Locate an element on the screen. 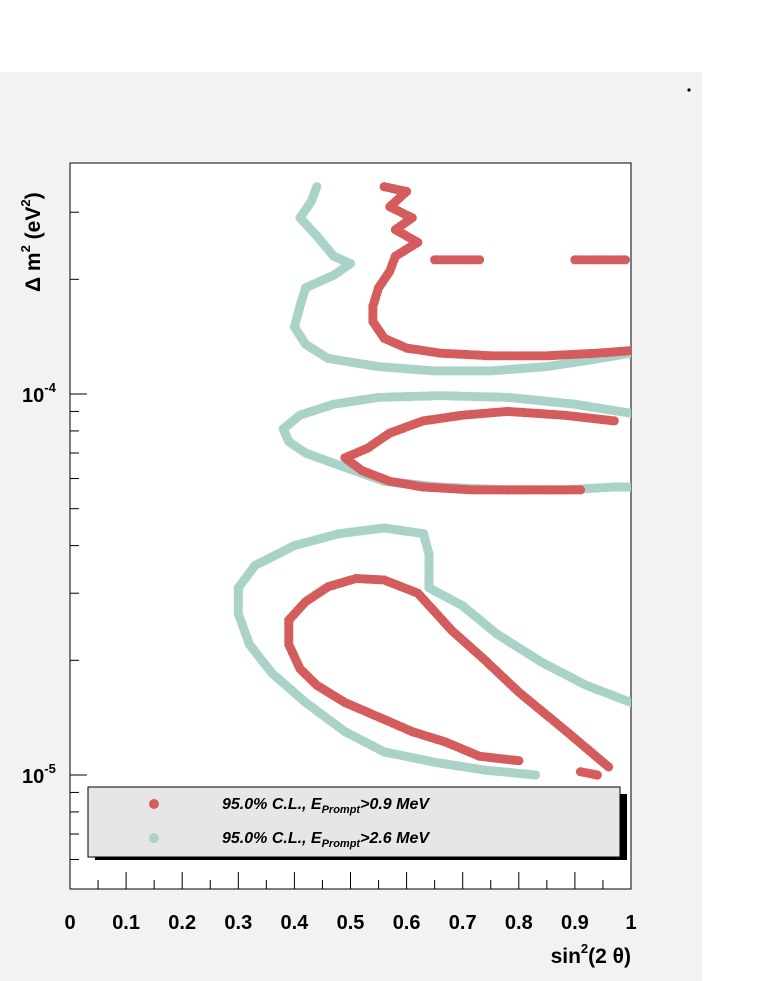 The image size is (758, 981). y-axis-label: Δ m2 (eV2) is located at coordinates (31, 242).